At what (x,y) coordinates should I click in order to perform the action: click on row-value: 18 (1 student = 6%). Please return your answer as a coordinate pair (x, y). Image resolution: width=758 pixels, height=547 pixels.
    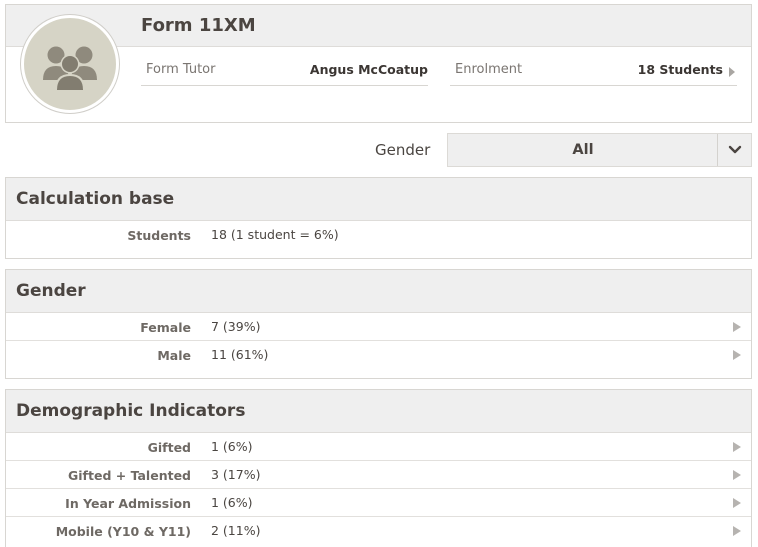
    Looking at the image, I should click on (275, 234).